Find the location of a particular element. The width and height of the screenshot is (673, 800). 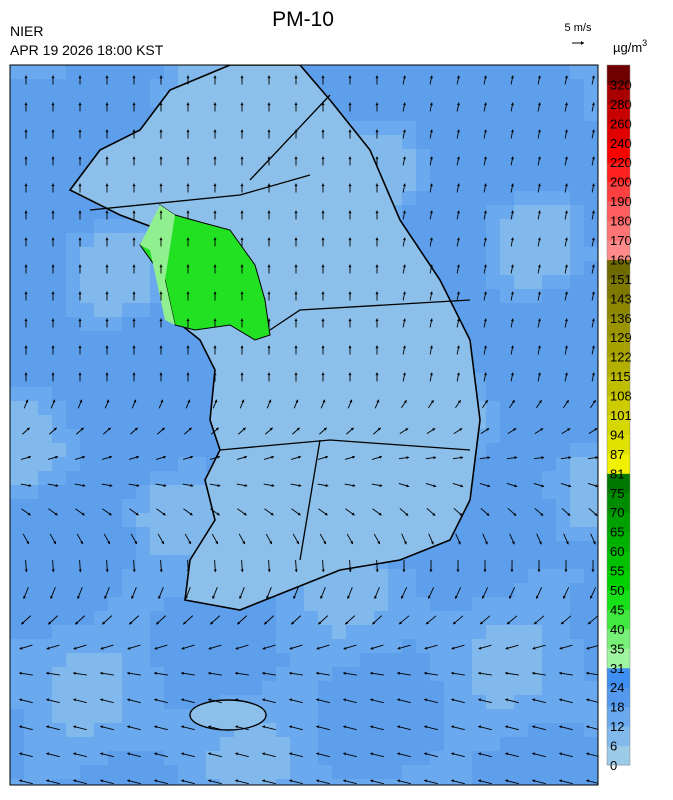

colorbar-label: 160 is located at coordinates (621, 259).